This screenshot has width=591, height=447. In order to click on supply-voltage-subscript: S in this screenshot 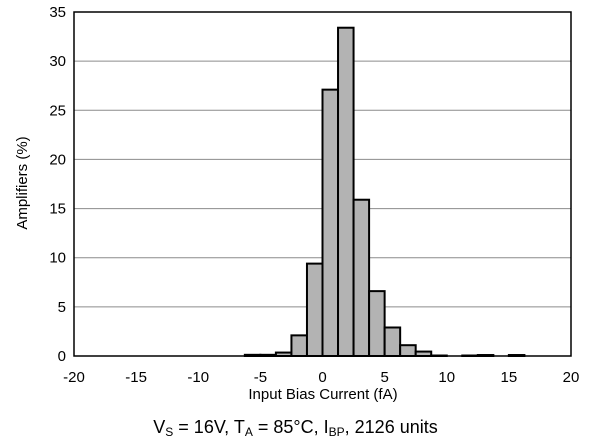, I will do `click(169, 432)`.